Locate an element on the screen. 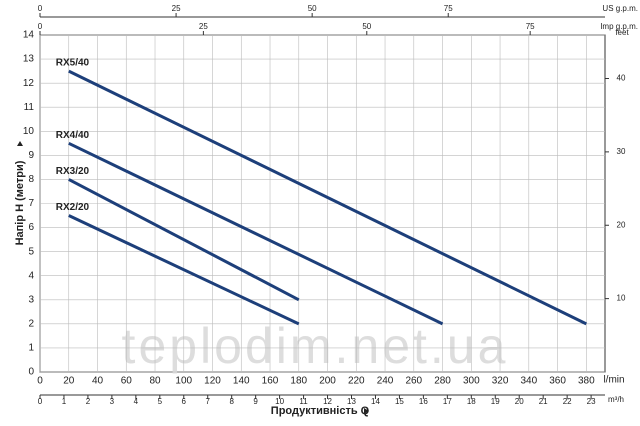 Image resolution: width=640 pixels, height=426 pixels. x-tick-label: 380 is located at coordinates (586, 381).